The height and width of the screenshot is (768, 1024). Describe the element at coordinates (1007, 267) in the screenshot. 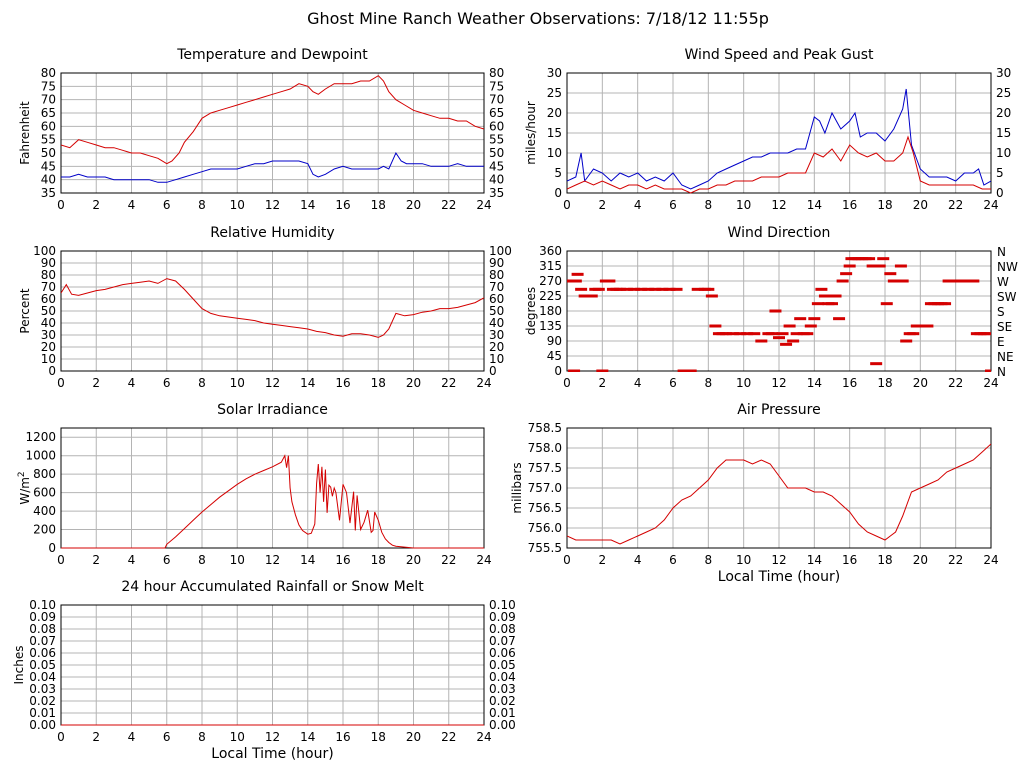

I see `compass-label: NW` at that location.